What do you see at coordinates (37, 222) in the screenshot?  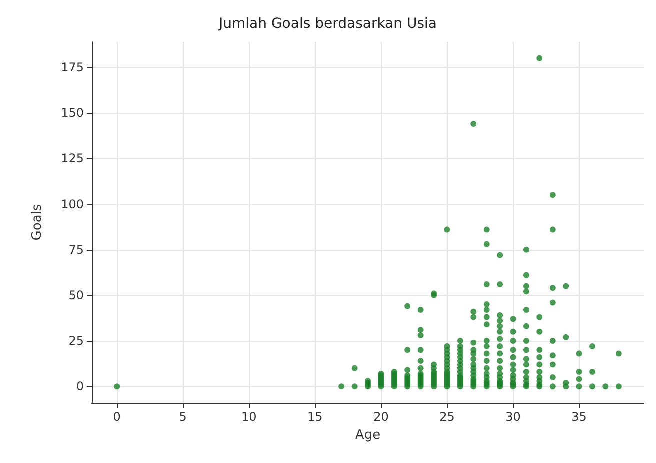 I see `y-axis-title: Goals` at bounding box center [37, 222].